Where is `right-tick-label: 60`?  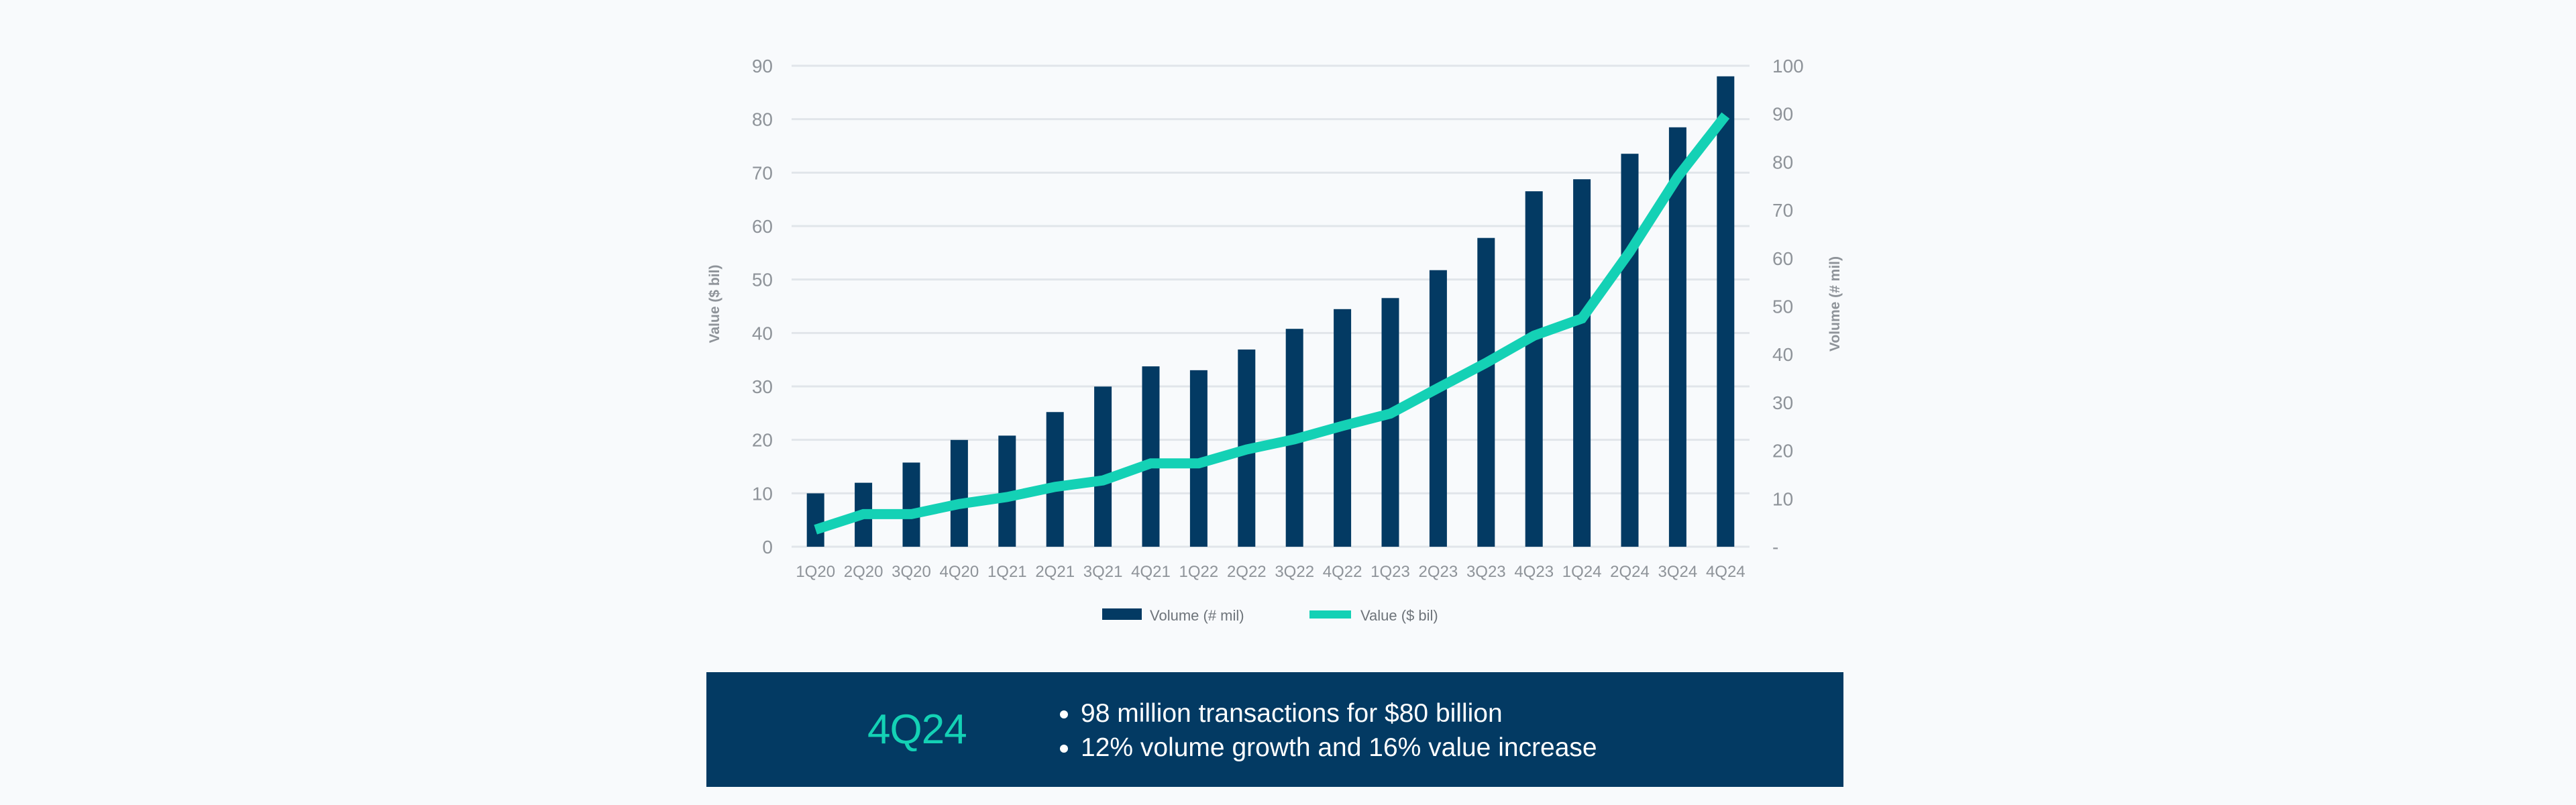
right-tick-label: 60 is located at coordinates (1782, 258).